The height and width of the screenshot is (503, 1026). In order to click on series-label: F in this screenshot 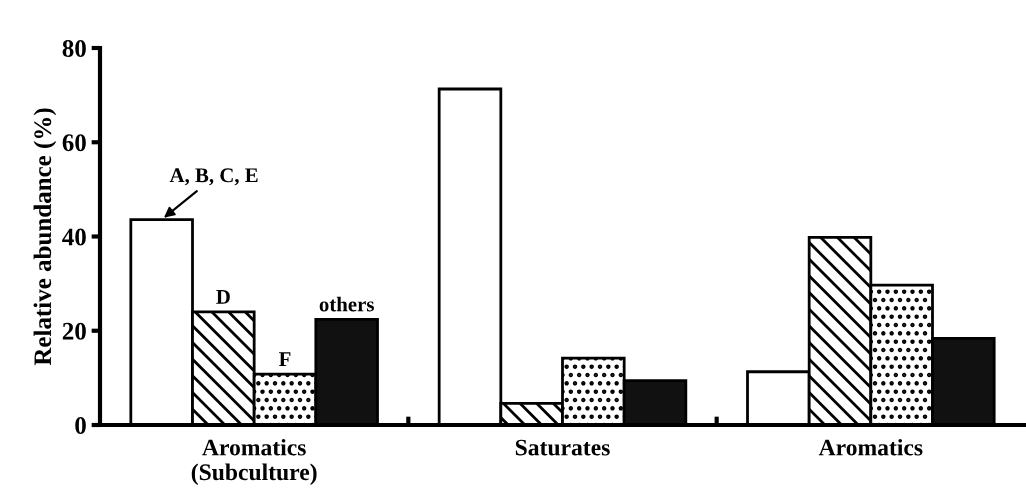, I will do `click(284, 359)`.